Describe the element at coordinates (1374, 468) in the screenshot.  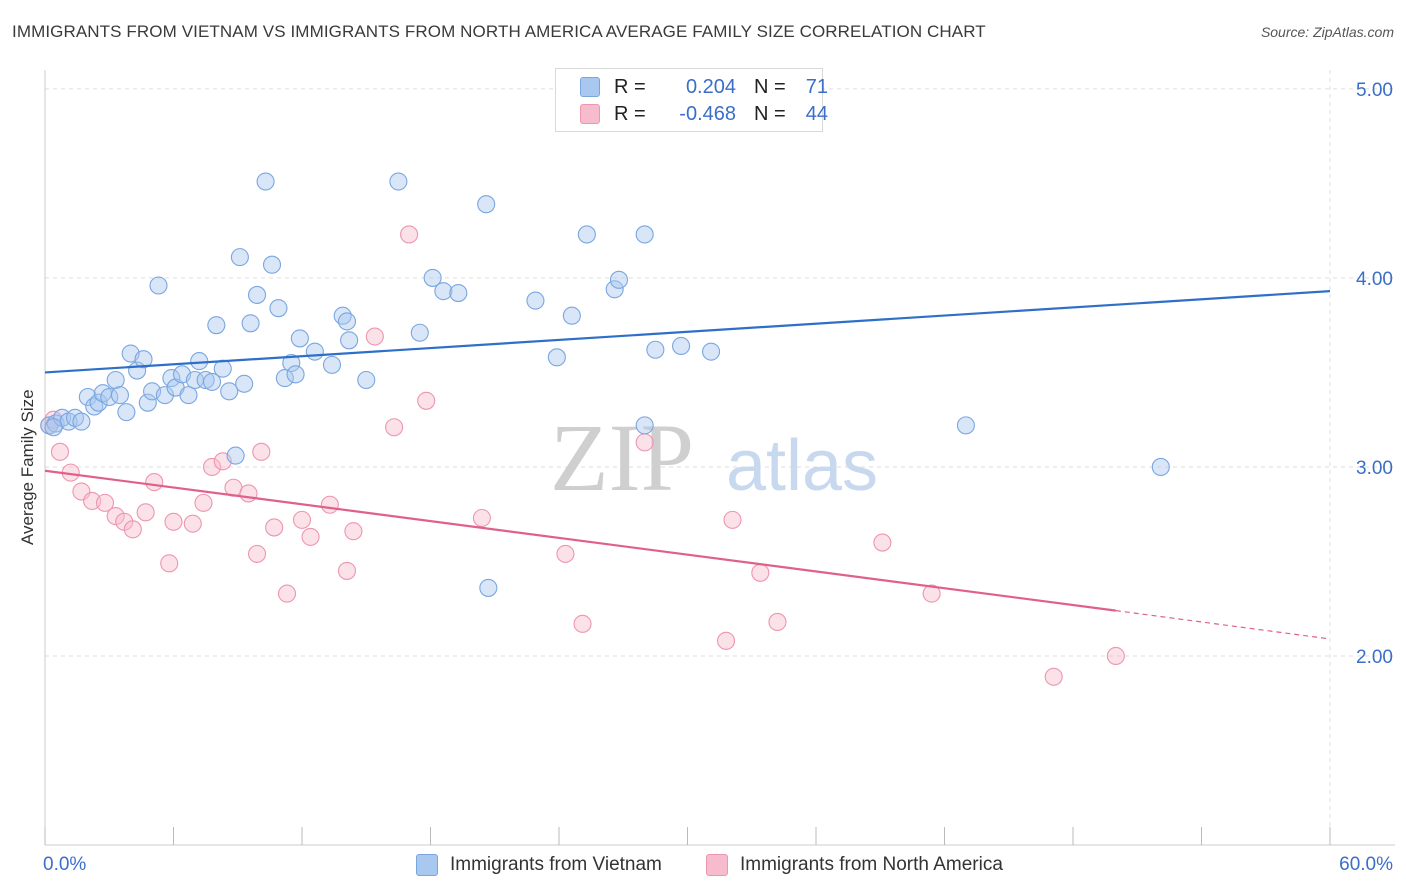
I see `y-tick-label: 3.00` at that location.